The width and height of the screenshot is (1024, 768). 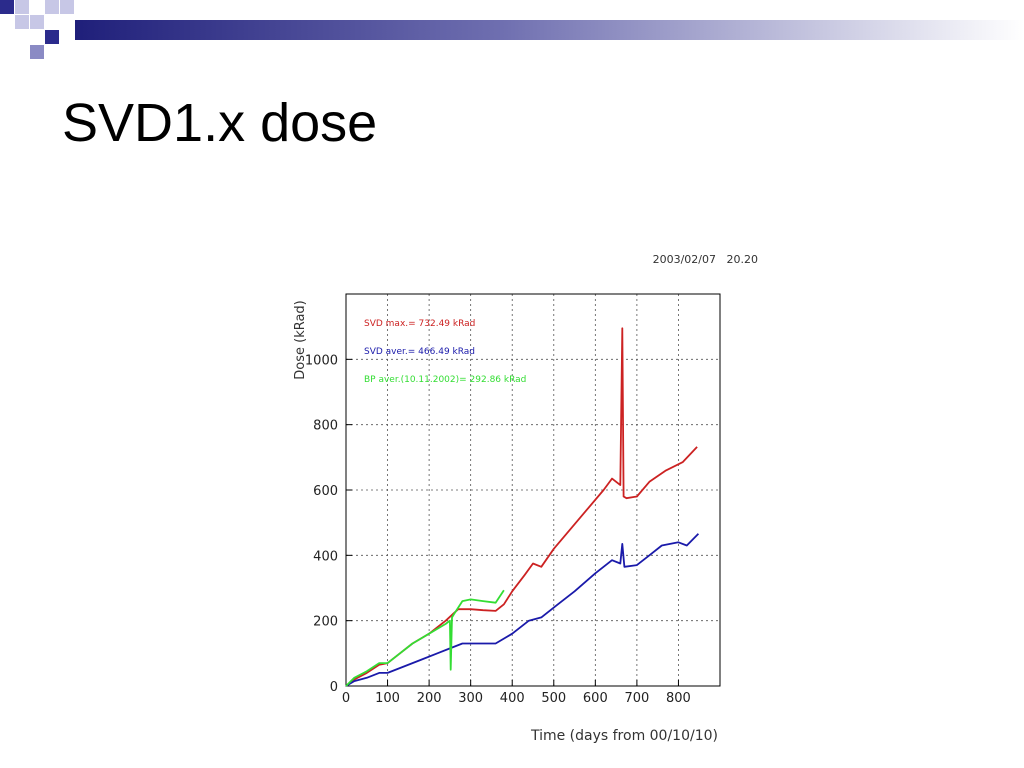 What do you see at coordinates (325, 426) in the screenshot?
I see `y-tick-label-4: 800` at bounding box center [325, 426].